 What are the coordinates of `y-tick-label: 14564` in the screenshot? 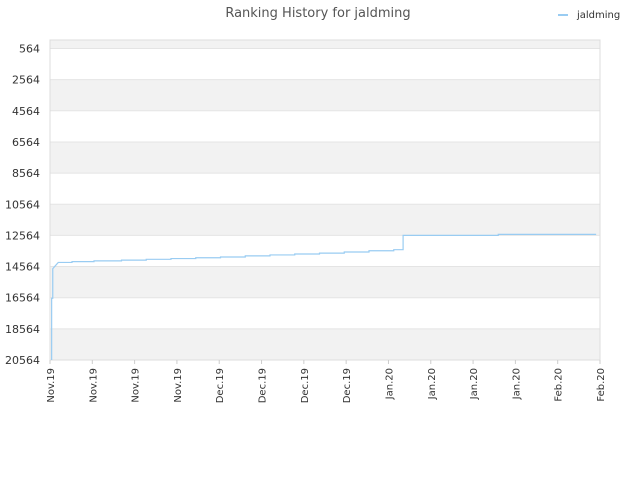 It's located at (22, 267).